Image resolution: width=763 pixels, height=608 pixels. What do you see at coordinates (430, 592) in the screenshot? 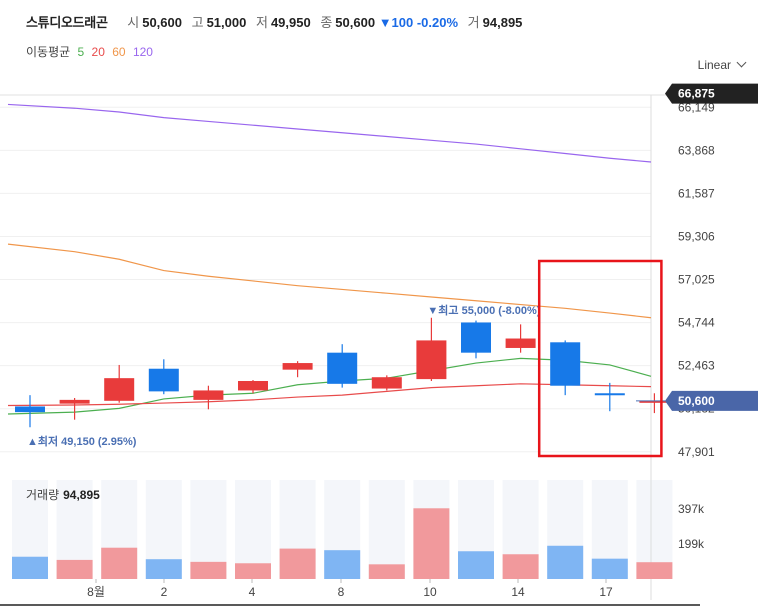
I see `x-tick-label: 10` at bounding box center [430, 592].